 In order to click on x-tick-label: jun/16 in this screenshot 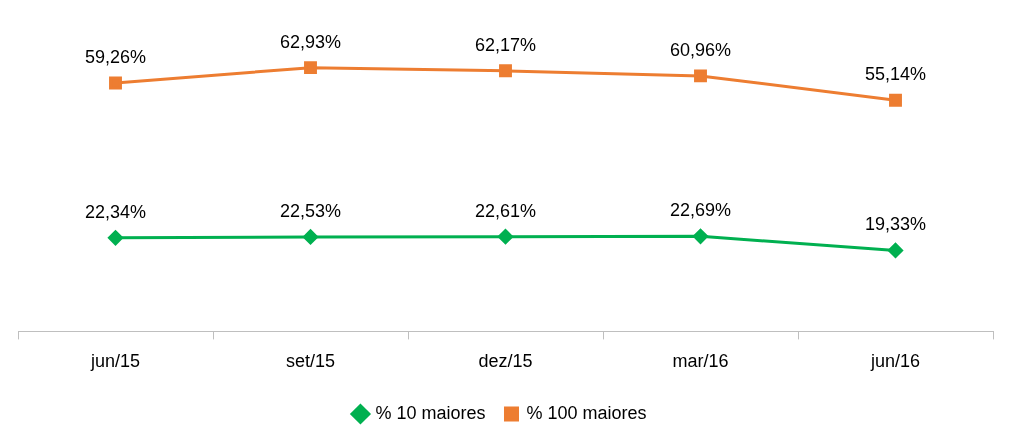, I will do `click(895, 361)`.